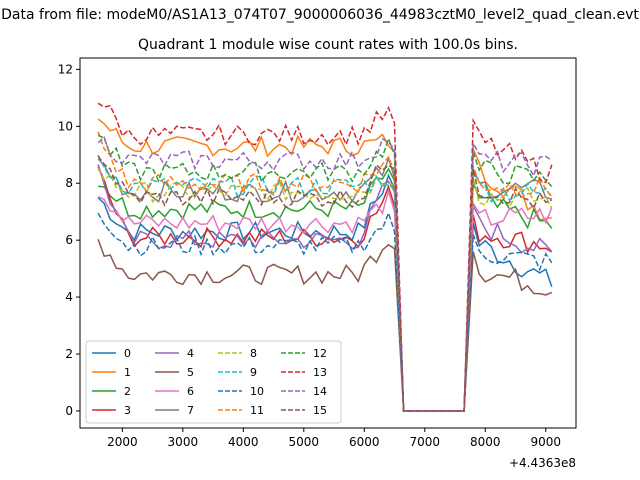 The image size is (640, 480). What do you see at coordinates (320, 372) in the screenshot?
I see `legend-label: 13` at bounding box center [320, 372].